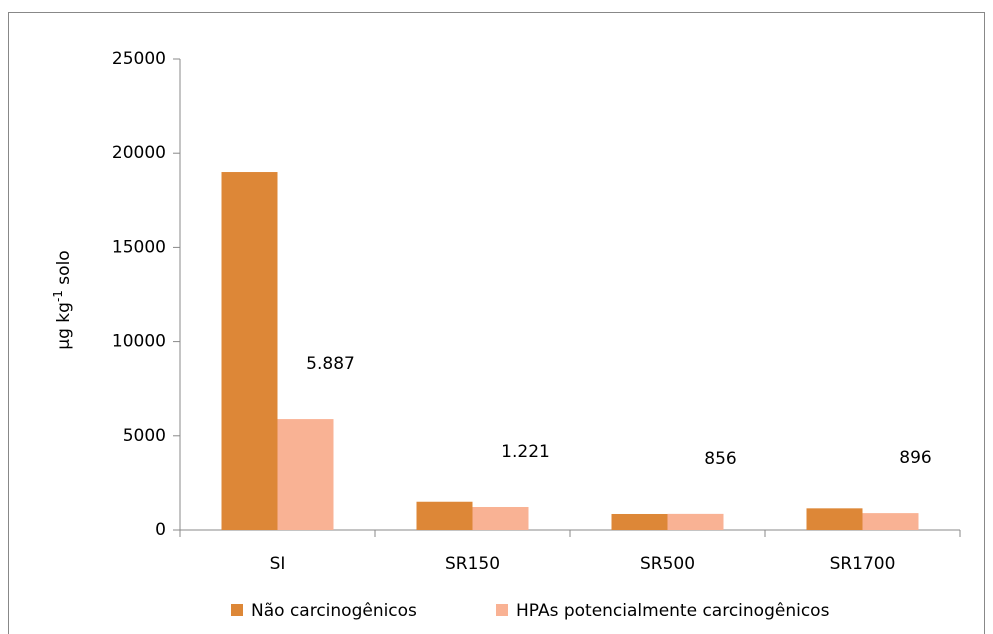  What do you see at coordinates (915, 458) in the screenshot?
I see `data-label: 896` at bounding box center [915, 458].